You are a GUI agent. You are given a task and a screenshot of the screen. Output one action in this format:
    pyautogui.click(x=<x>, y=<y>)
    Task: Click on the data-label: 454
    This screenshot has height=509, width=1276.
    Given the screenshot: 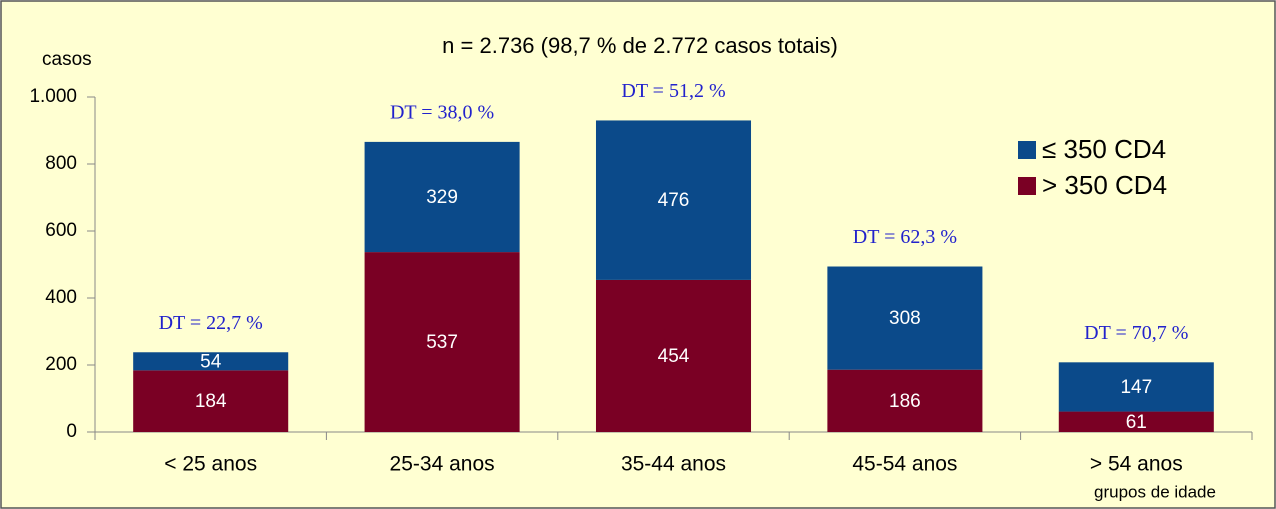 What is the action you would take?
    pyautogui.click(x=674, y=356)
    